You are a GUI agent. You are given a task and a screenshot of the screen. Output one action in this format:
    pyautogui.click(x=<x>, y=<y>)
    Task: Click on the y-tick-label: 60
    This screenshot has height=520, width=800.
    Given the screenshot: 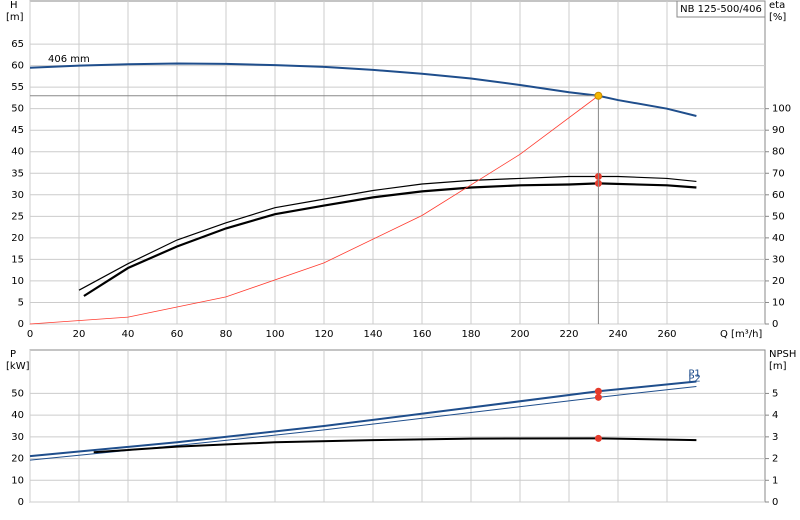 What is the action you would take?
    pyautogui.click(x=17, y=66)
    